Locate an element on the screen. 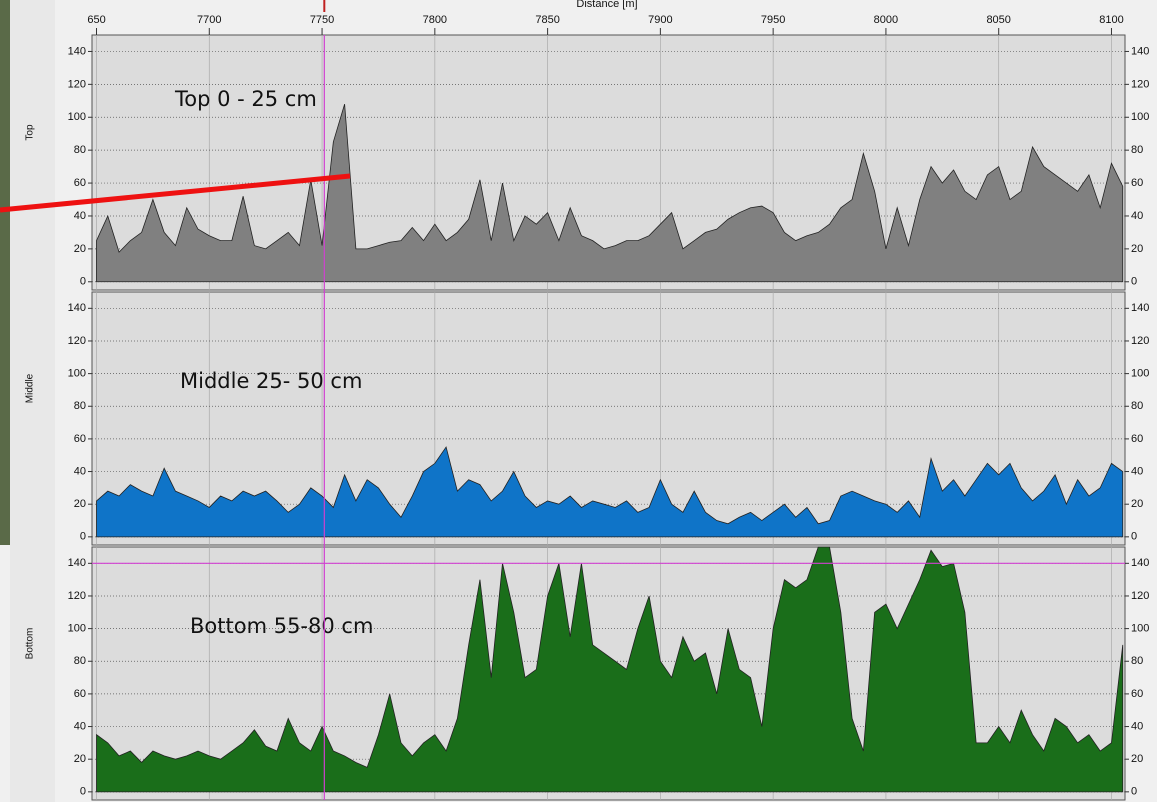 This screenshot has width=1157, height=802. x-tick-label: 8100 is located at coordinates (1111, 20).